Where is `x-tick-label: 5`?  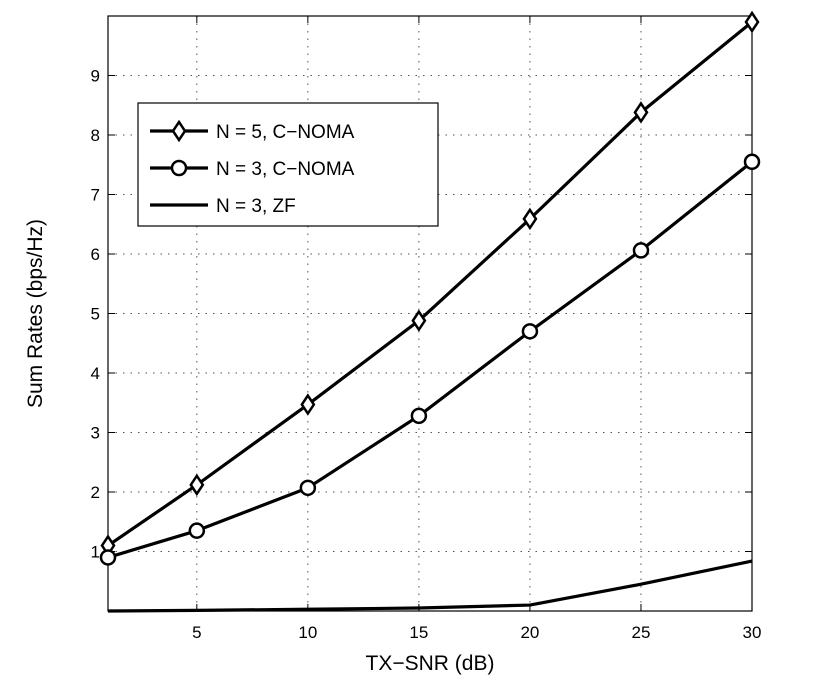 x-tick-label: 5 is located at coordinates (196, 632).